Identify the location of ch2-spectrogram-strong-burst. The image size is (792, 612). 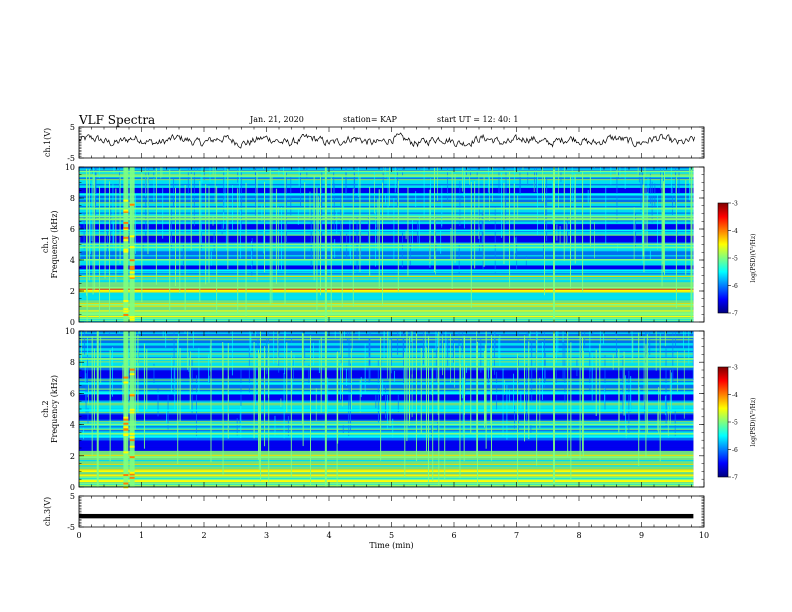
(554, 409).